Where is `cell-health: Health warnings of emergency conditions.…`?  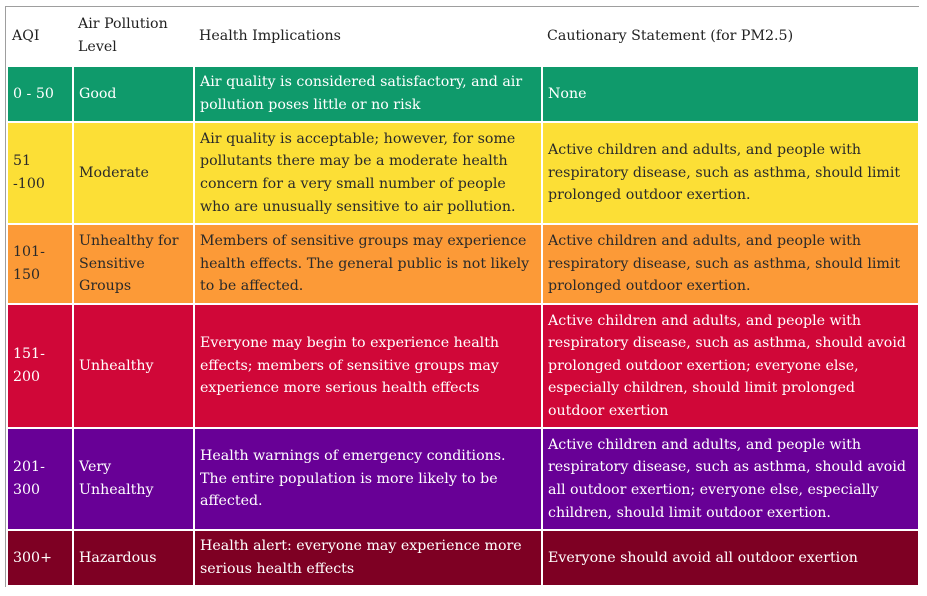 cell-health: Health warnings of emergency conditions.… is located at coordinates (368, 479).